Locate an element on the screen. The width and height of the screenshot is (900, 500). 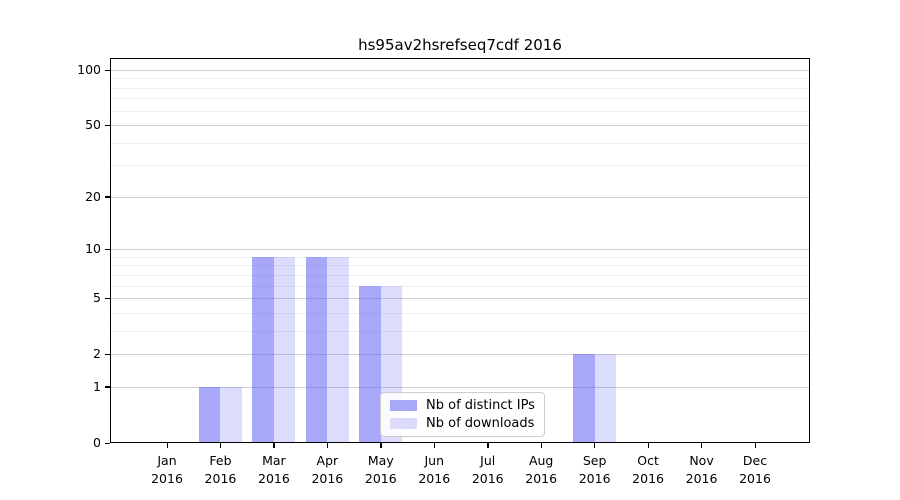
x-tick-label: Apr 2016 is located at coordinates (327, 470).